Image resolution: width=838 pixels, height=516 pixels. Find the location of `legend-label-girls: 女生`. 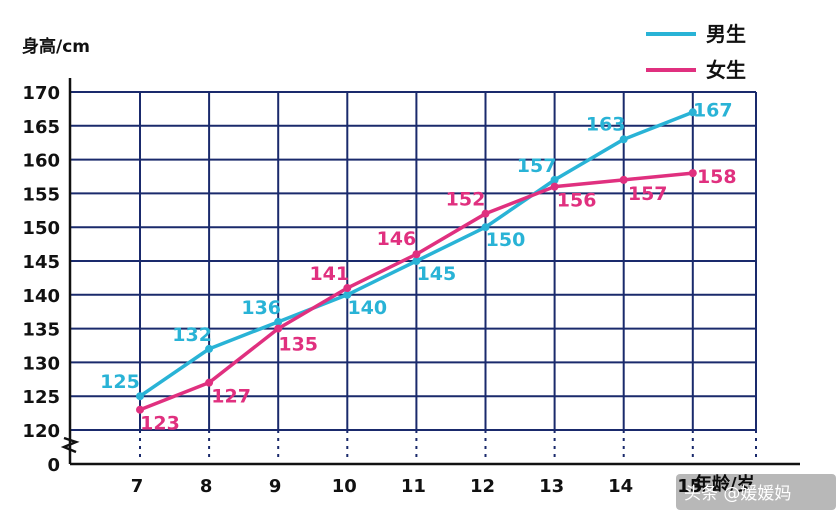

legend-label-girls: 女生 is located at coordinates (726, 70).